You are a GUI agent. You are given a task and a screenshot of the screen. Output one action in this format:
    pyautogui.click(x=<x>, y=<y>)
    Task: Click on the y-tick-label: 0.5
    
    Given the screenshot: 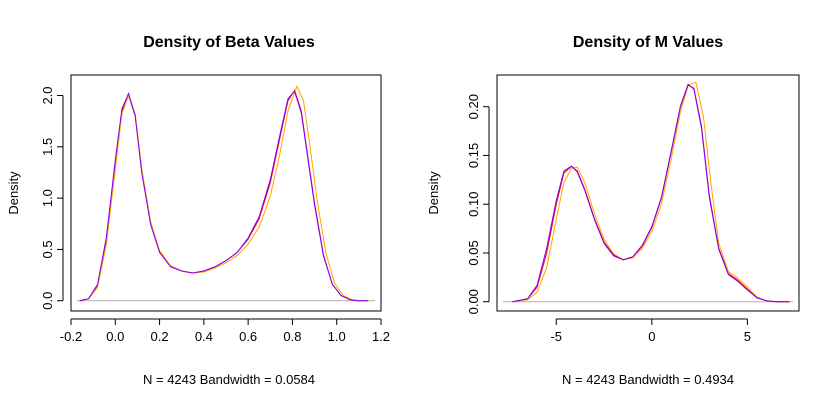 What is the action you would take?
    pyautogui.click(x=47, y=249)
    